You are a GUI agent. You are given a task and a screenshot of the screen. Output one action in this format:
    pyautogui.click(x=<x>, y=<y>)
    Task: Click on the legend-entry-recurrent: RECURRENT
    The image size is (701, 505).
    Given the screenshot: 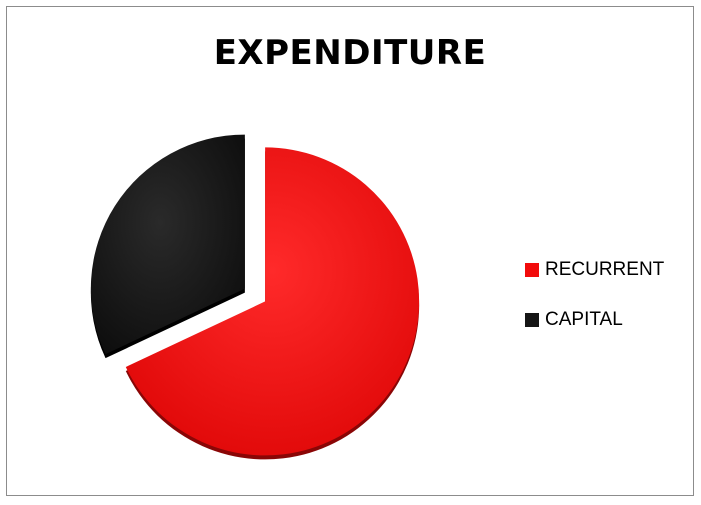 What is the action you would take?
    pyautogui.click(x=594, y=270)
    